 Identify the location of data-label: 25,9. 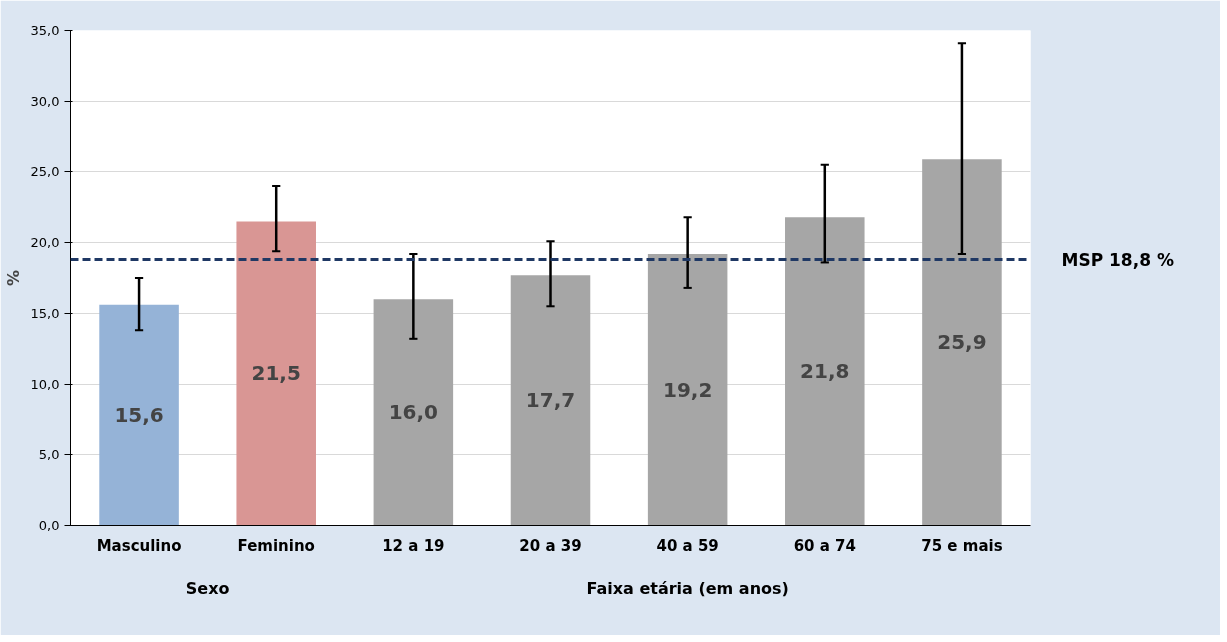
(962, 342).